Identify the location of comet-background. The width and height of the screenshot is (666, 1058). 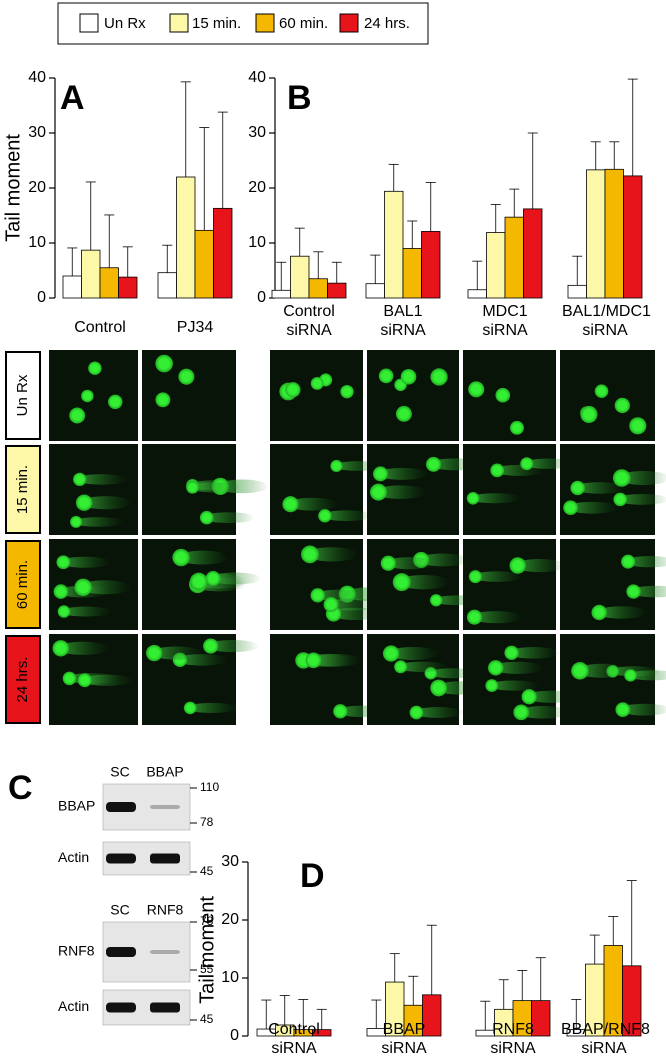
(509, 489).